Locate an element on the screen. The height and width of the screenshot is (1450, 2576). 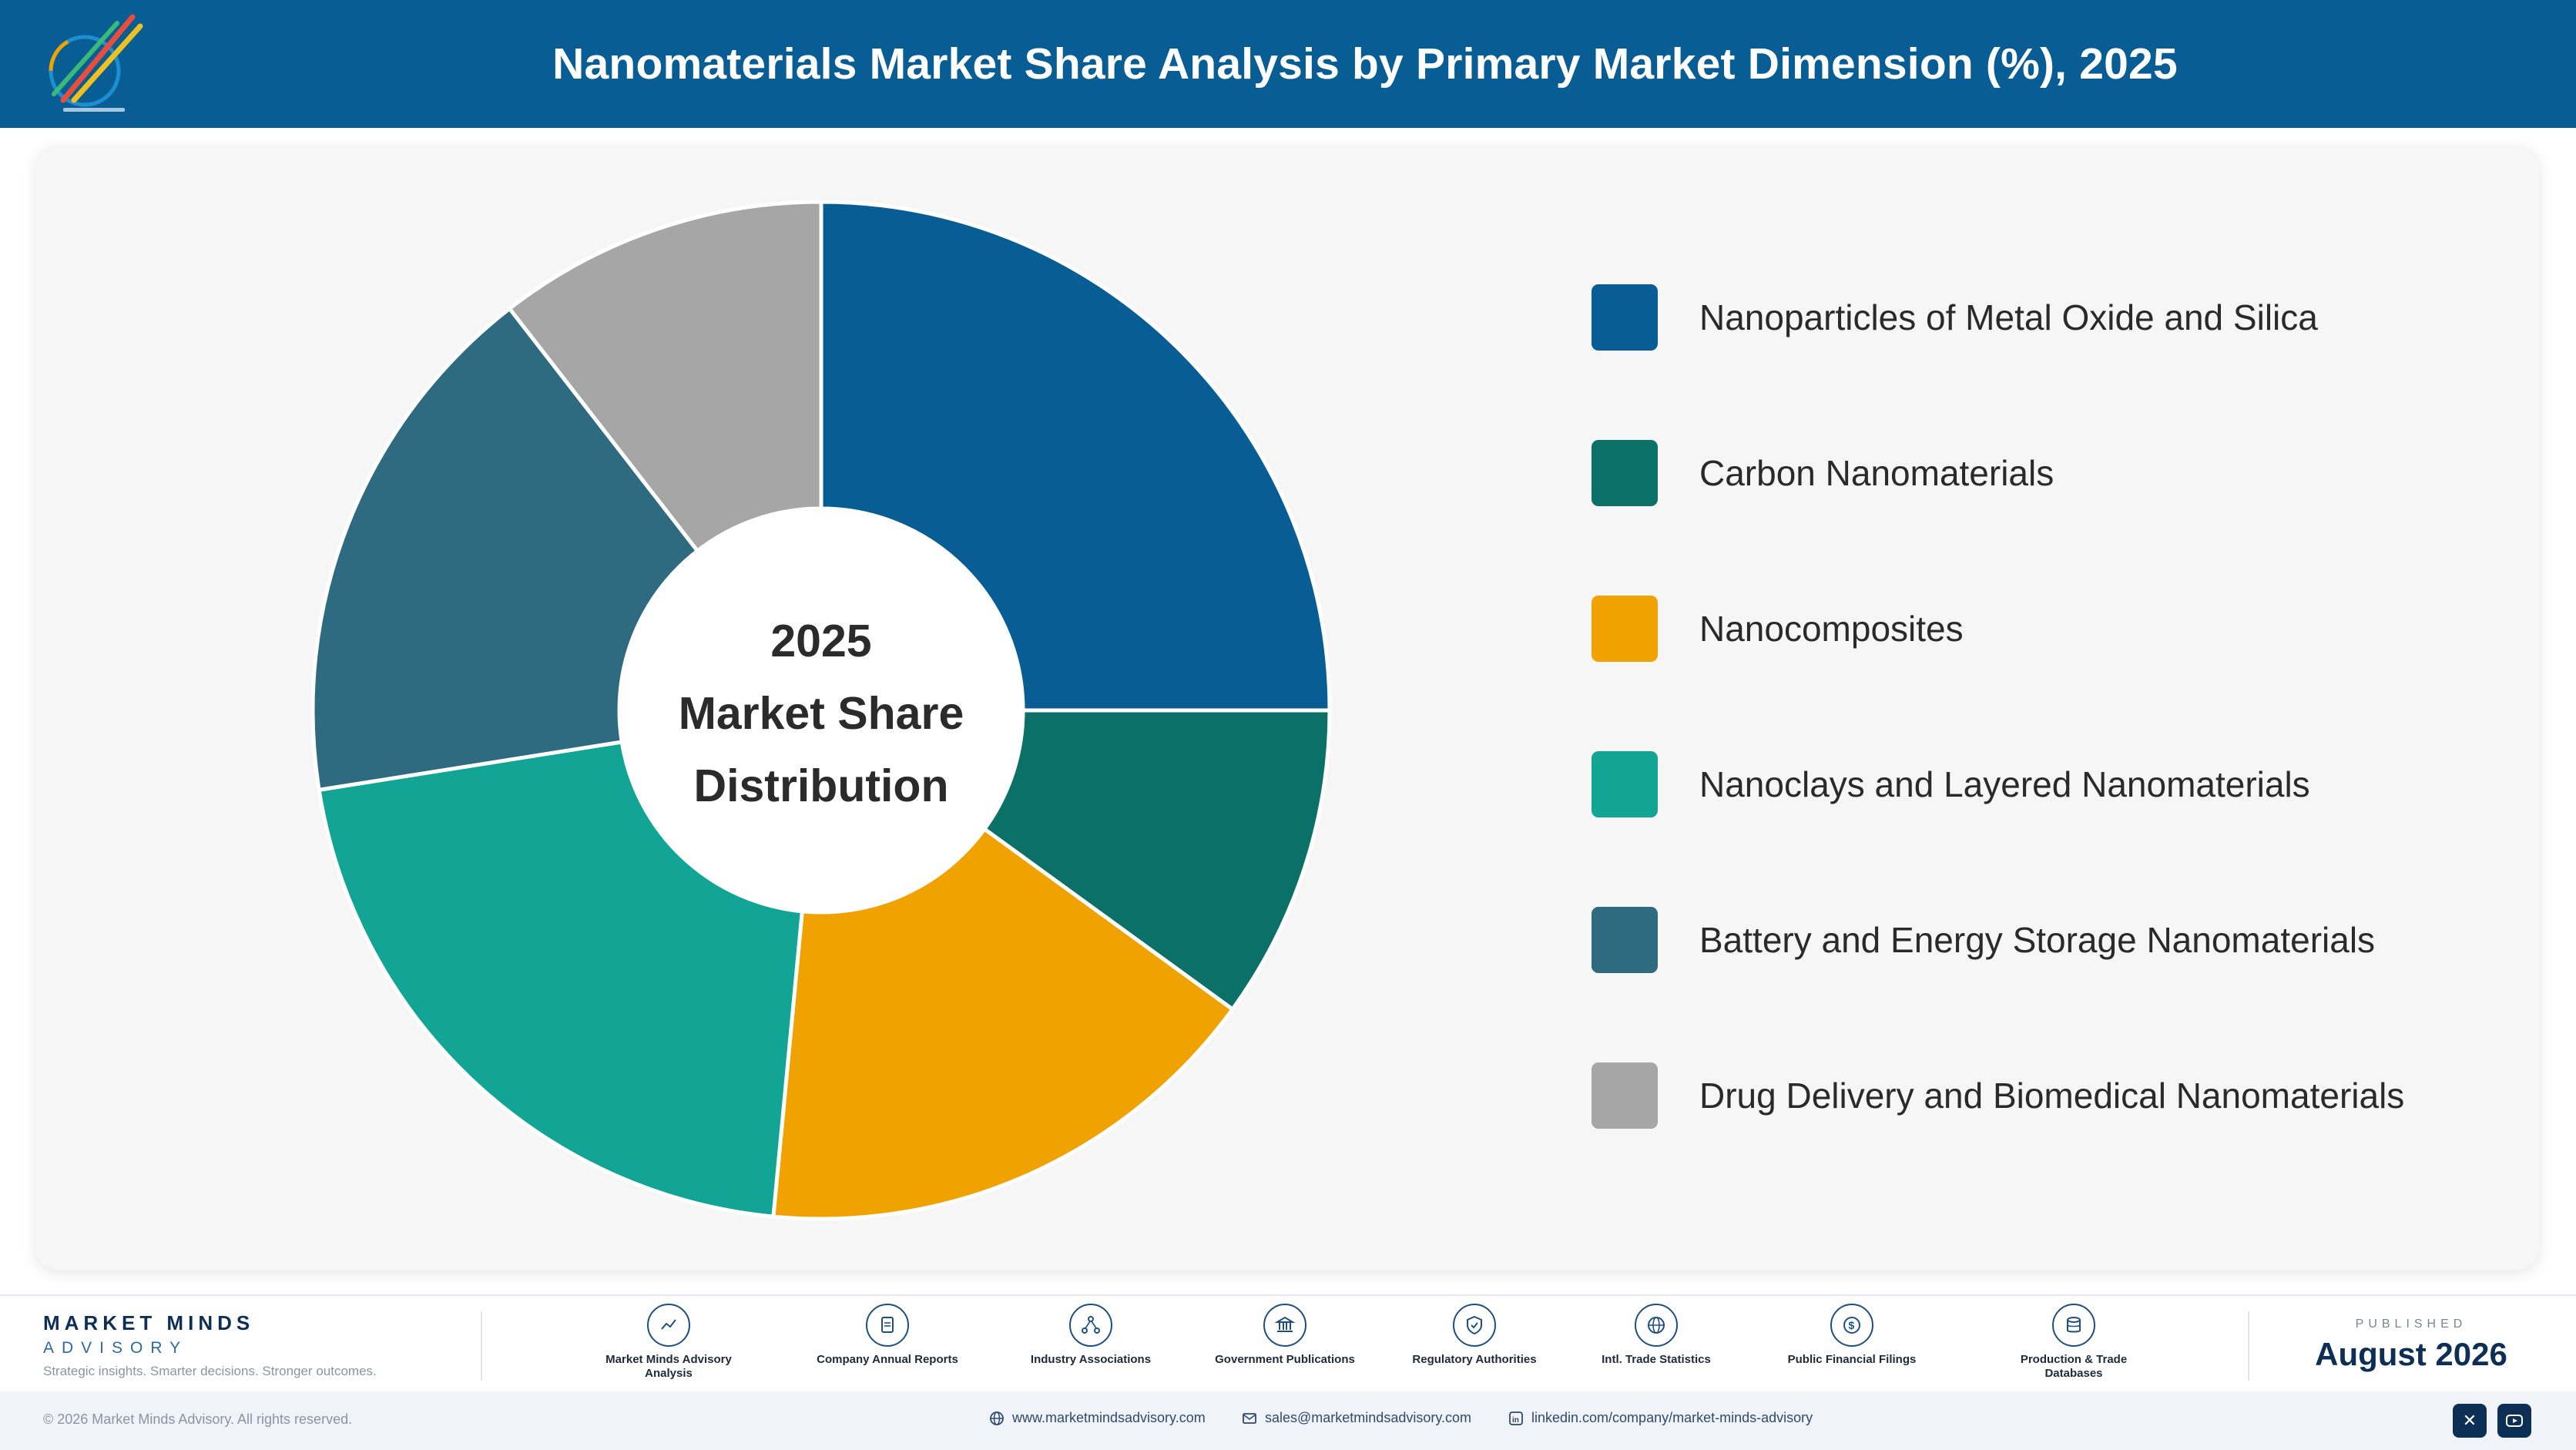
website-text: www.marketmindsadvisory.com is located at coordinates (1109, 1417).